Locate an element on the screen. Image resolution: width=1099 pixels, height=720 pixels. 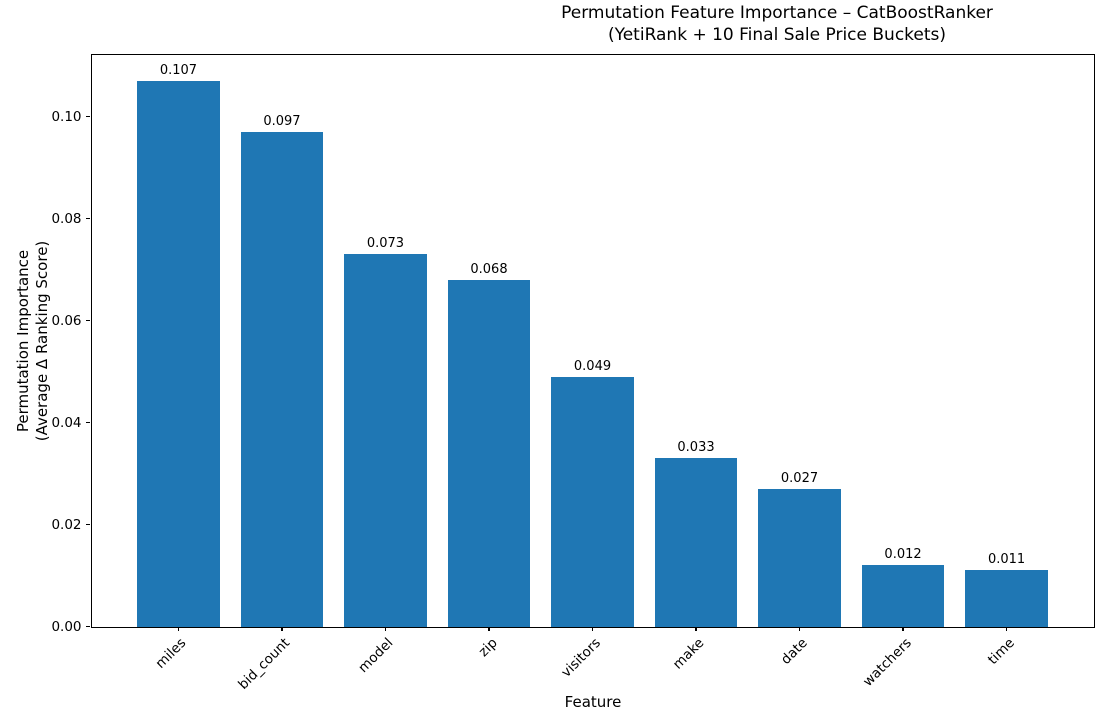
y-tick-label: 0.02 is located at coordinates (66, 524).